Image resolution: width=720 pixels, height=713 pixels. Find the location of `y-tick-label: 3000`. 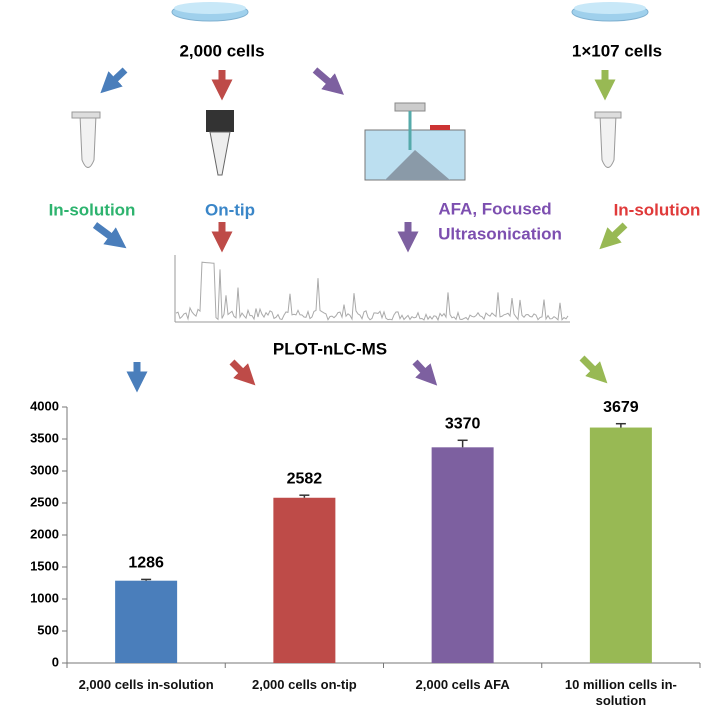

y-tick-label: 3000 is located at coordinates (44, 469).